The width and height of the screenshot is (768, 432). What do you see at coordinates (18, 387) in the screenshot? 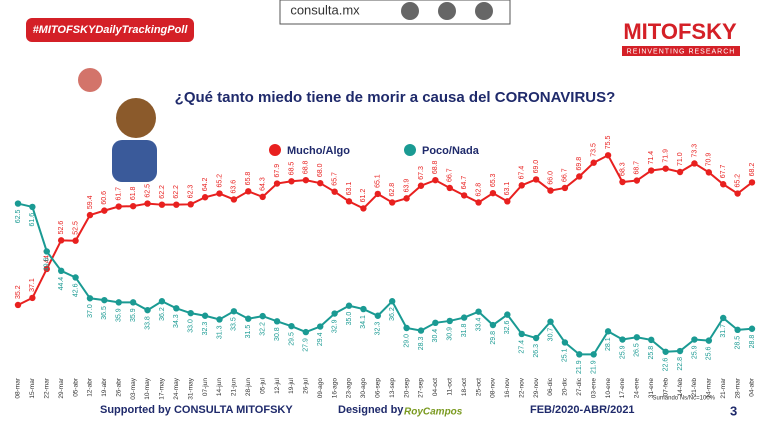
I see `x-tick-label: 08-mar` at bounding box center [18, 387].